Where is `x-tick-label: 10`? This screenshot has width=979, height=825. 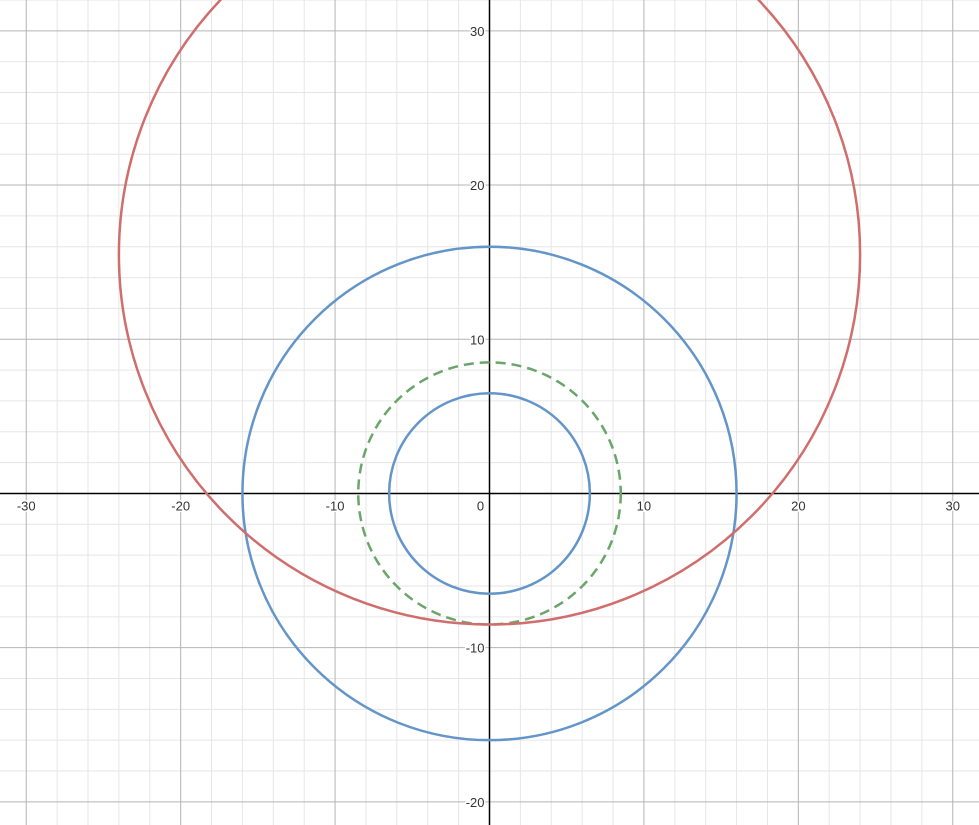 x-tick-label: 10 is located at coordinates (644, 505).